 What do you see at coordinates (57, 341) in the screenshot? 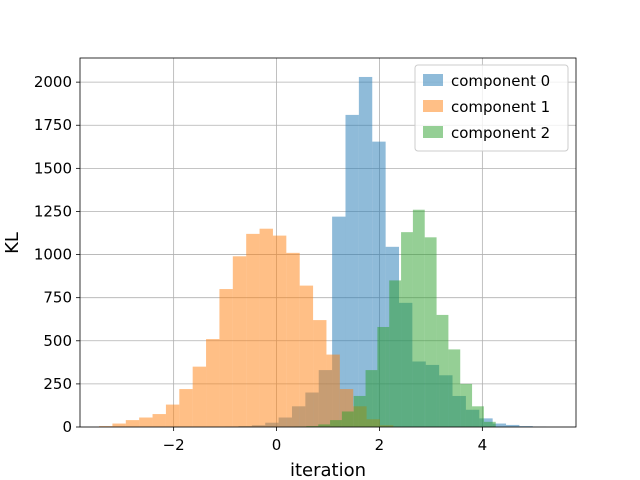
I see `y-tick-label: 500` at bounding box center [57, 341].